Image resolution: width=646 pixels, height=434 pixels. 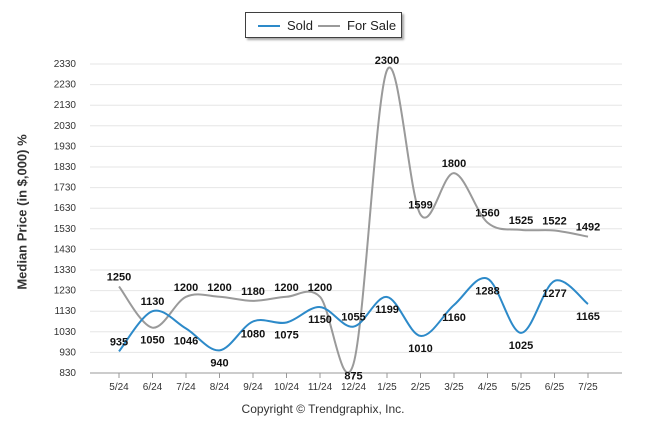 What do you see at coordinates (420, 206) in the screenshot?
I see `data-label-for-sale: 1599` at bounding box center [420, 206].